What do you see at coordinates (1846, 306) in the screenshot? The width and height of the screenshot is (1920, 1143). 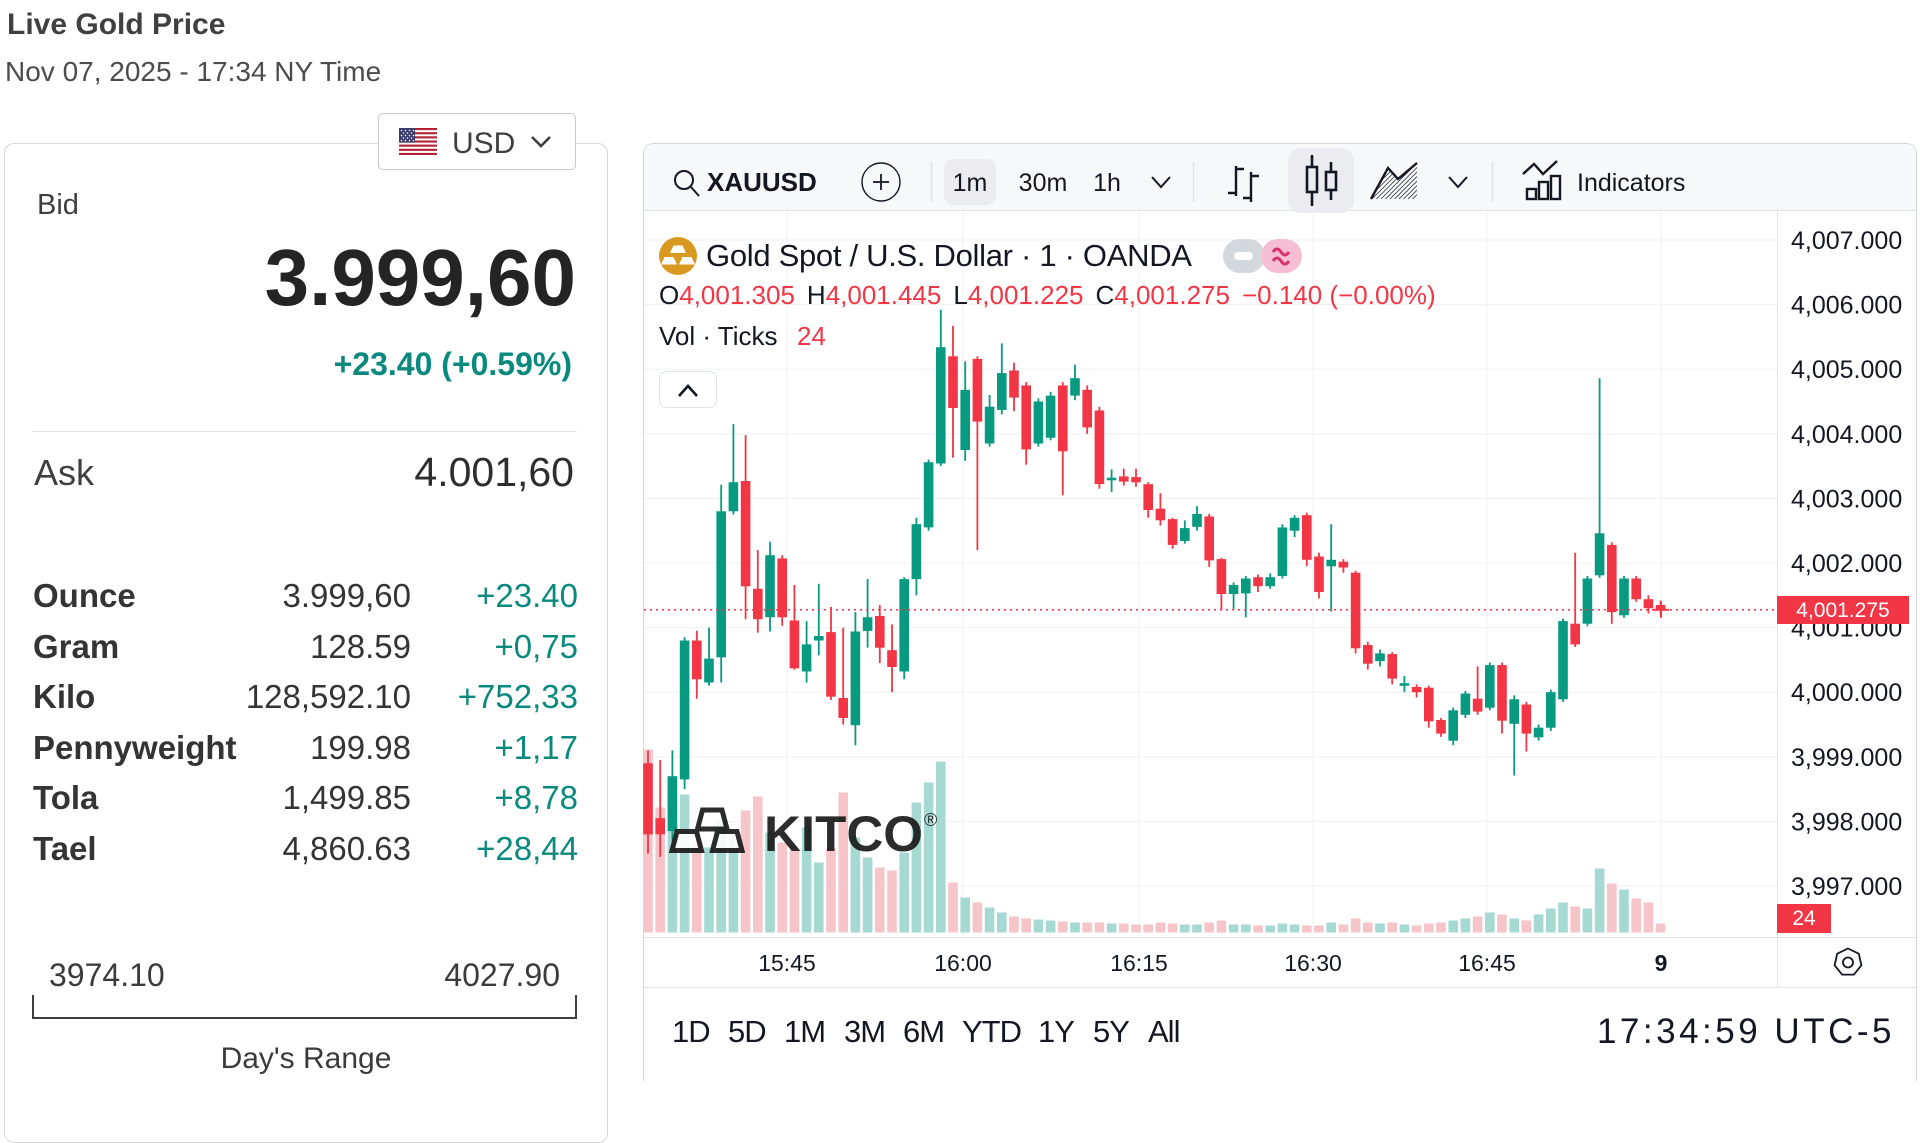 I see `svg-text: 4,006.000` at bounding box center [1846, 306].